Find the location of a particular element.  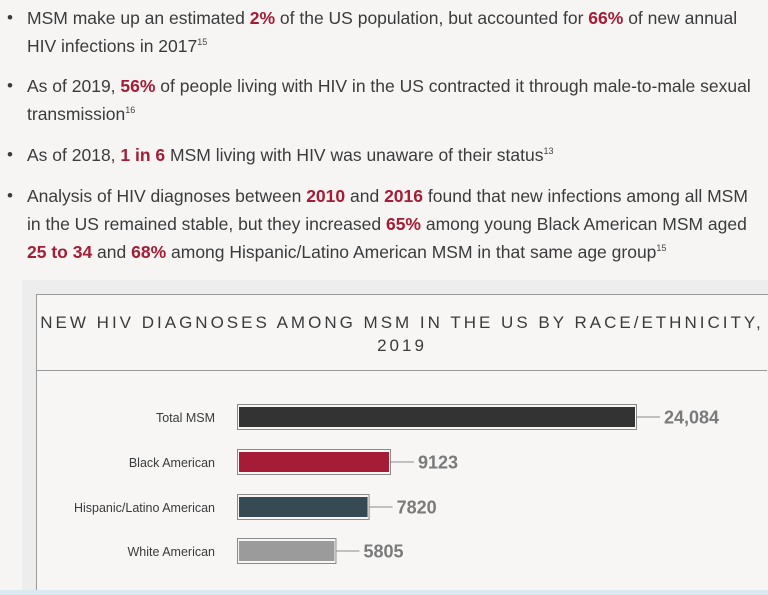

highlight-text: 66% is located at coordinates (606, 18).